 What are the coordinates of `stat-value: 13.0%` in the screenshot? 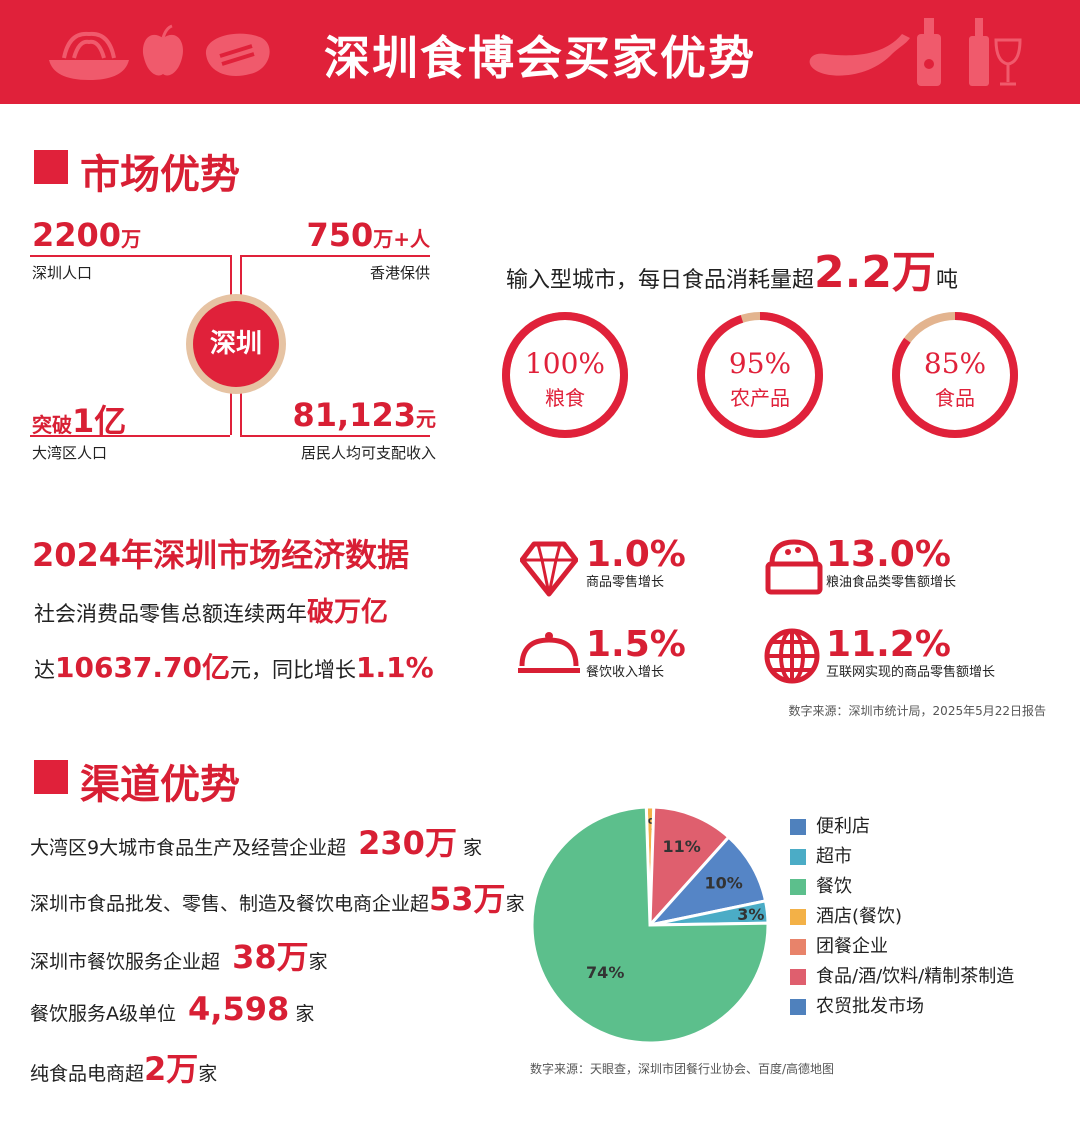 It's located at (888, 554).